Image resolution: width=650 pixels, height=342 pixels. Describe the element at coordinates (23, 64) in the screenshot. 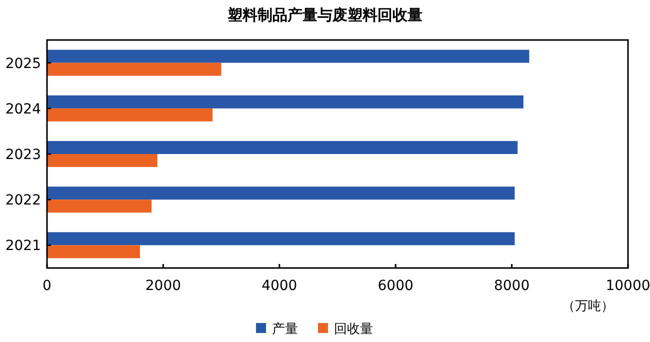

I see `y-tick-label: 2025` at that location.